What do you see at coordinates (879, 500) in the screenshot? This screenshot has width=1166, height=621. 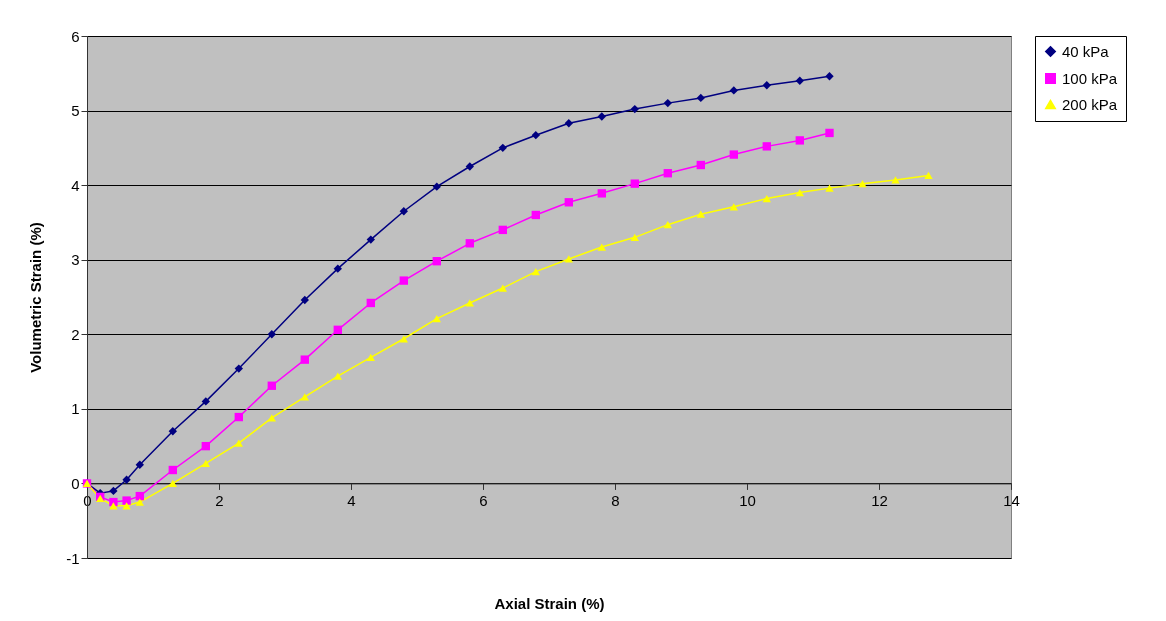 I see `x-tick-label: 12` at bounding box center [879, 500].